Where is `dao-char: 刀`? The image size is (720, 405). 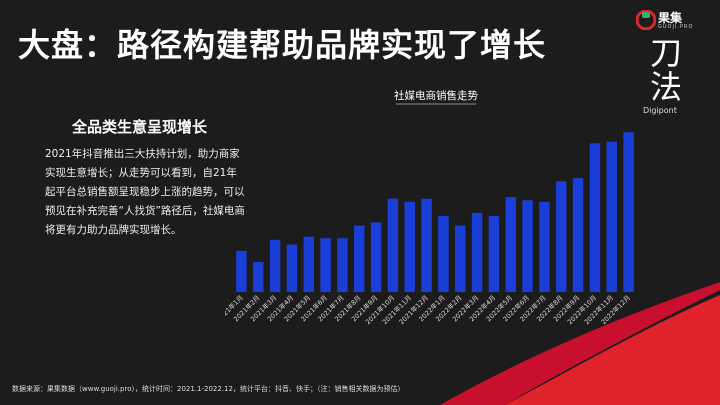
dao-char: 刀 is located at coordinates (665, 53).